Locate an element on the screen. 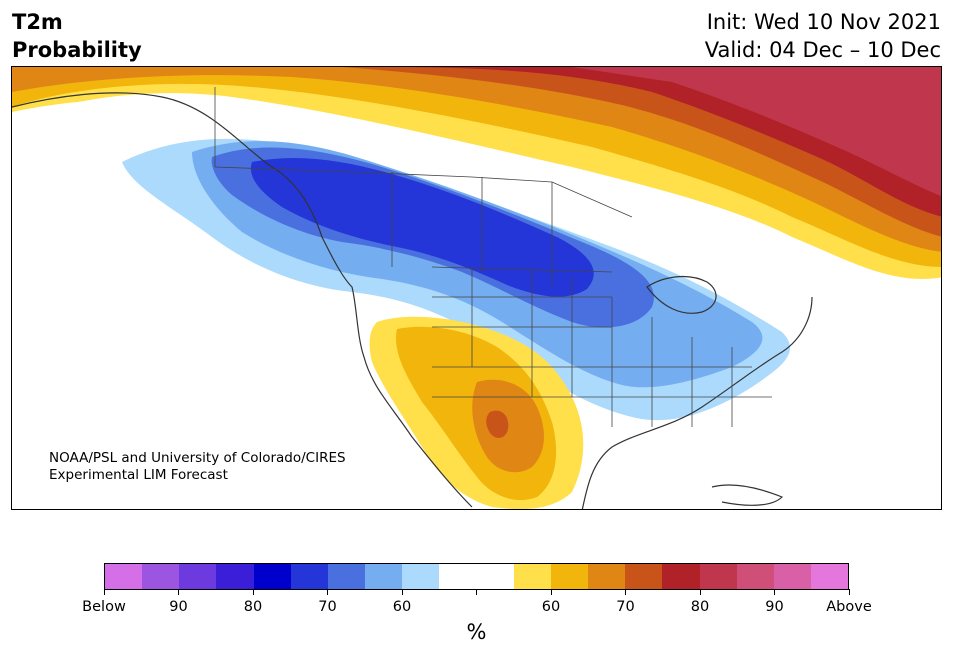 This screenshot has height=657, width=953. title-line-2: Probability is located at coordinates (77, 50).